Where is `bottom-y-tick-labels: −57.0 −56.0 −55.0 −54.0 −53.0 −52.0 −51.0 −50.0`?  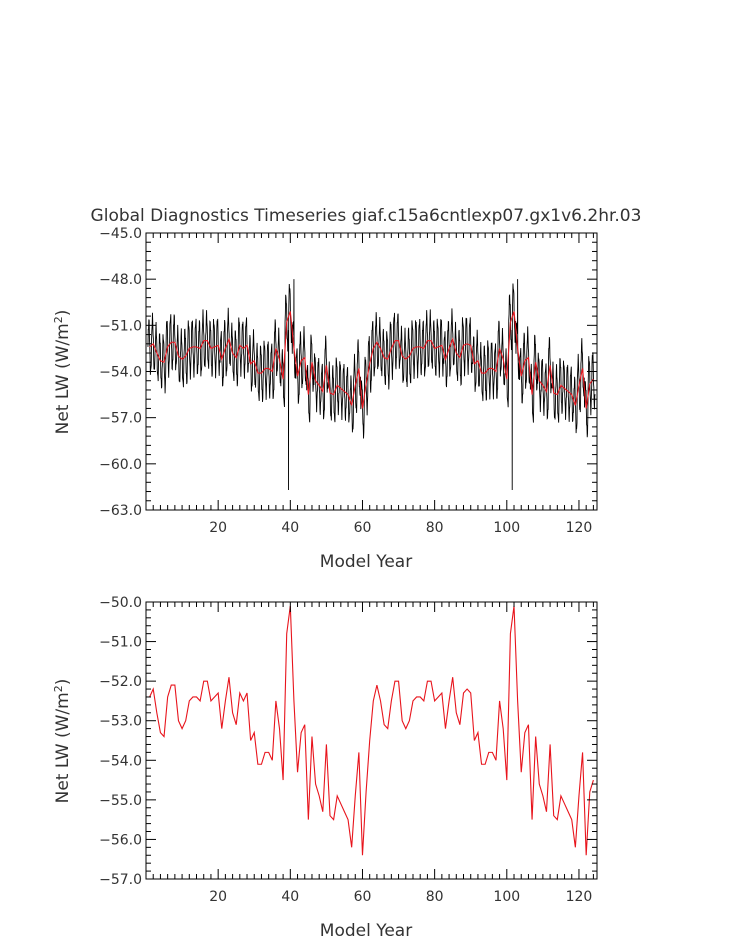
bottom-y-tick-labels: −57.0 −56.0 −55.0 −54.0 −53.0 −52.0 −51.0 −50.0 is located at coordinates (120, 741).